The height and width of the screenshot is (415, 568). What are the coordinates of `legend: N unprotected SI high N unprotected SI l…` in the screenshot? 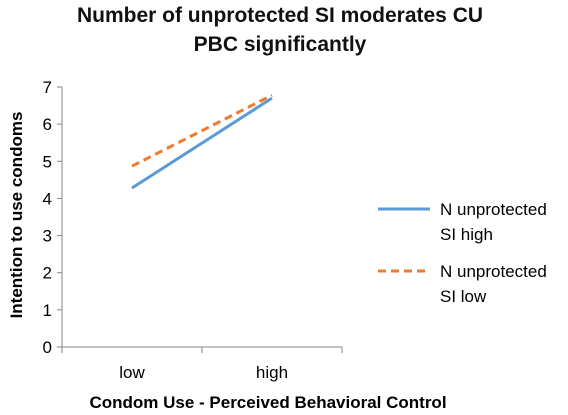 It's located at (462, 253).